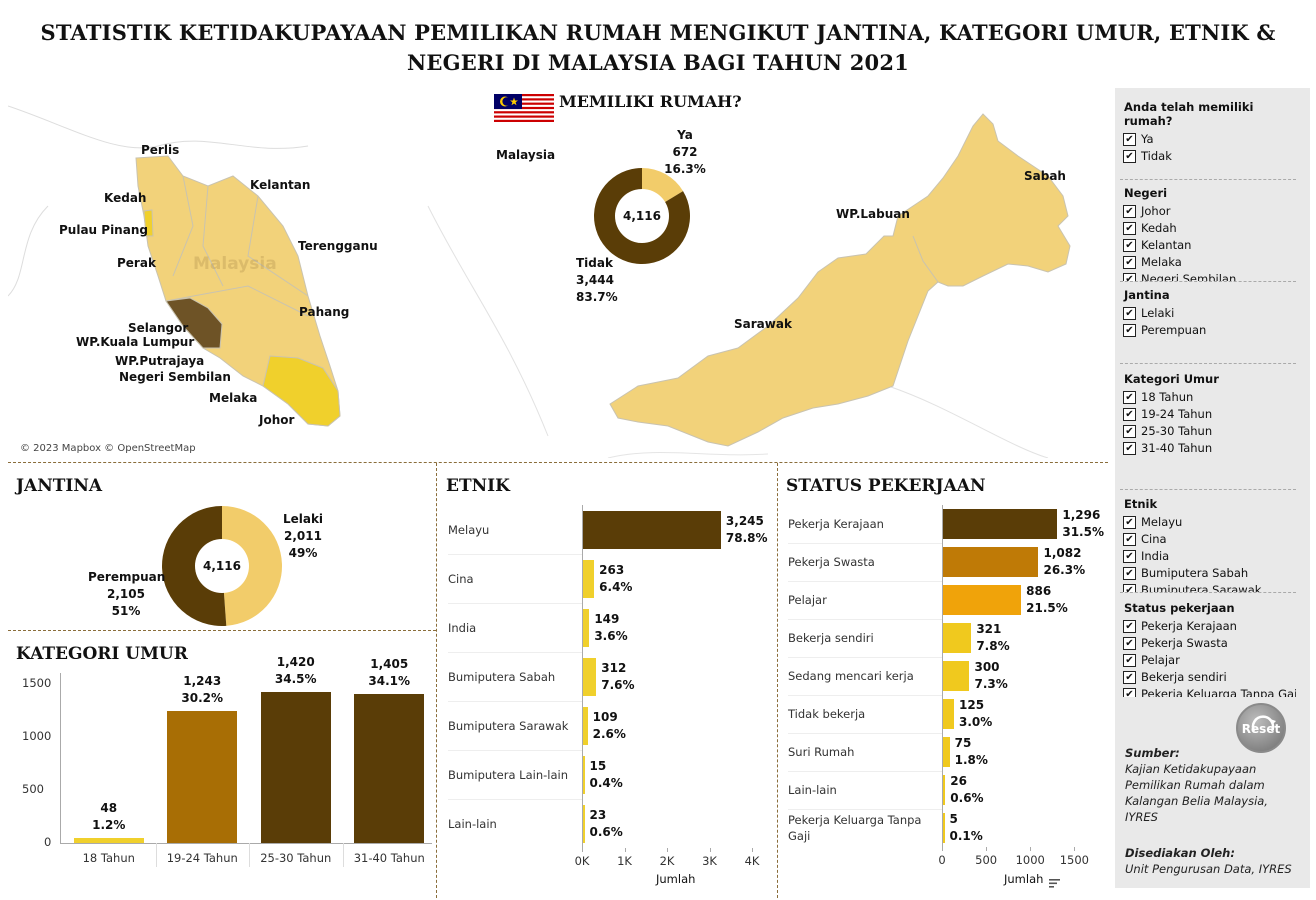  I want to click on filter-own: Anda telah memiliki rumah? ✔ Ya ✔ Tidak, so click(1208, 140).